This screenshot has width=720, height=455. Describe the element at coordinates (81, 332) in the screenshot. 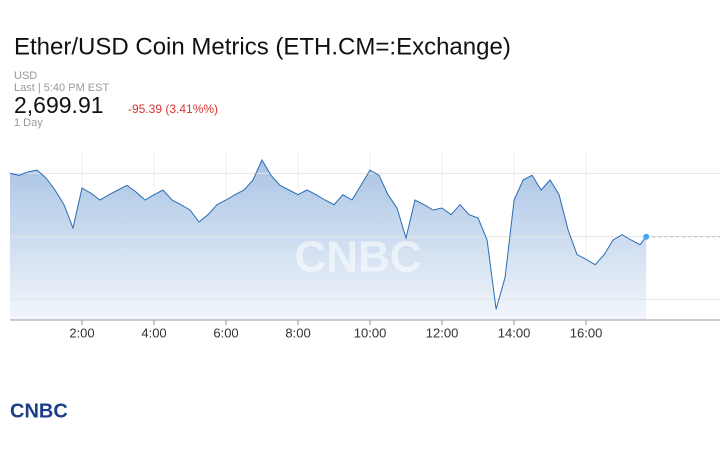

I see `x-tick-label: 2:00` at that location.